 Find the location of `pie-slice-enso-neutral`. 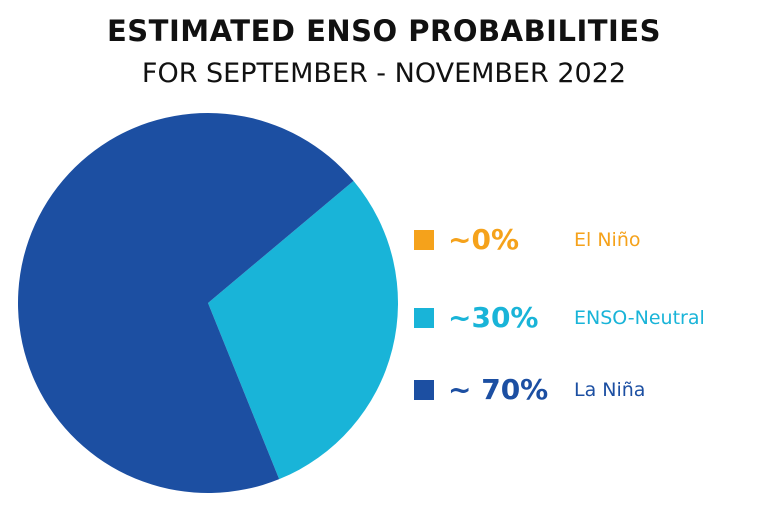

pie-slice-enso-neutral is located at coordinates (303, 330).